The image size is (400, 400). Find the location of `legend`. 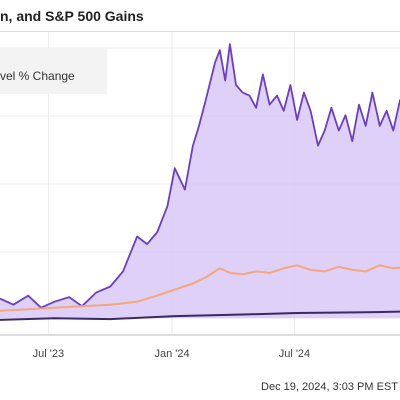

legend is located at coordinates (53, 71).